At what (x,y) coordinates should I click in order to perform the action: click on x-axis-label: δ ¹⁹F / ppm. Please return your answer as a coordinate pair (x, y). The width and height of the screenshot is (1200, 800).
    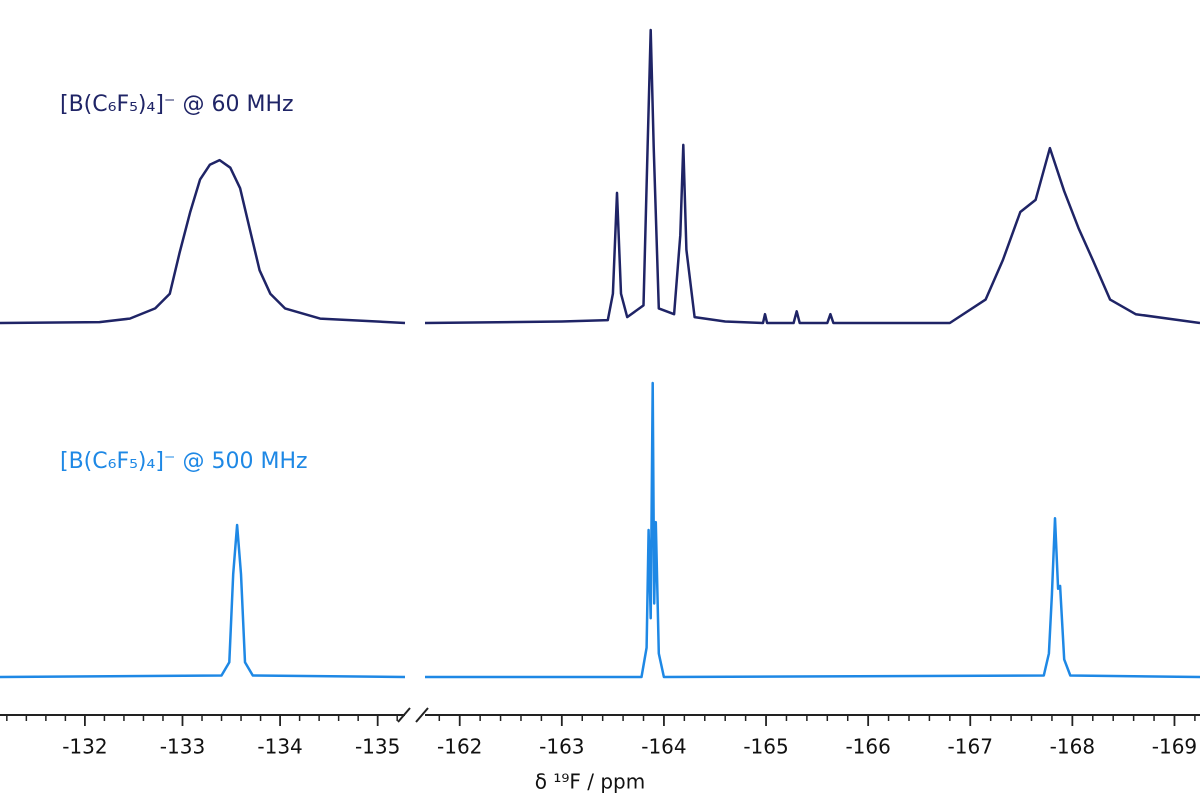
    Looking at the image, I should click on (590, 782).